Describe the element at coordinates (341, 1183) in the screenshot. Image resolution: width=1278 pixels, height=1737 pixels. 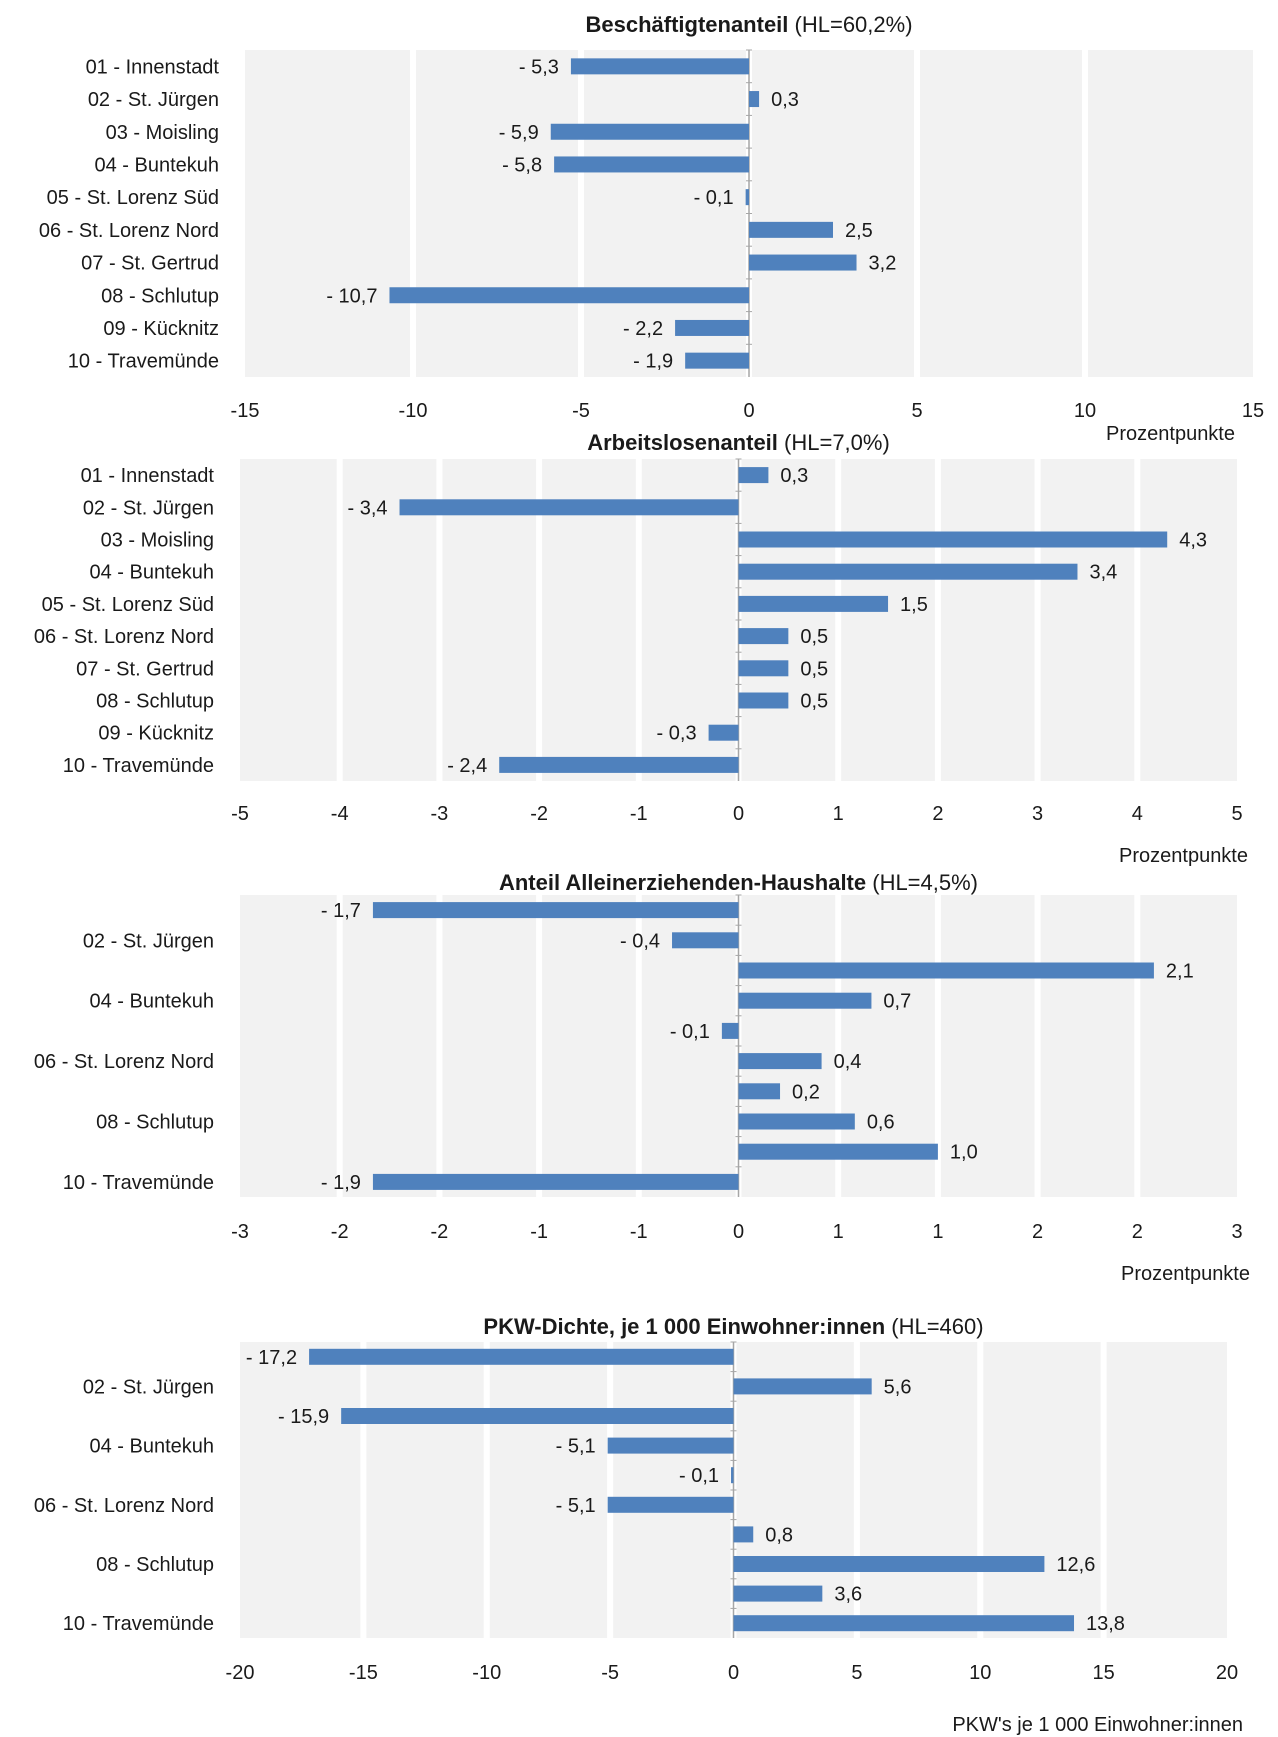
I see `data-label: - 1,9` at that location.